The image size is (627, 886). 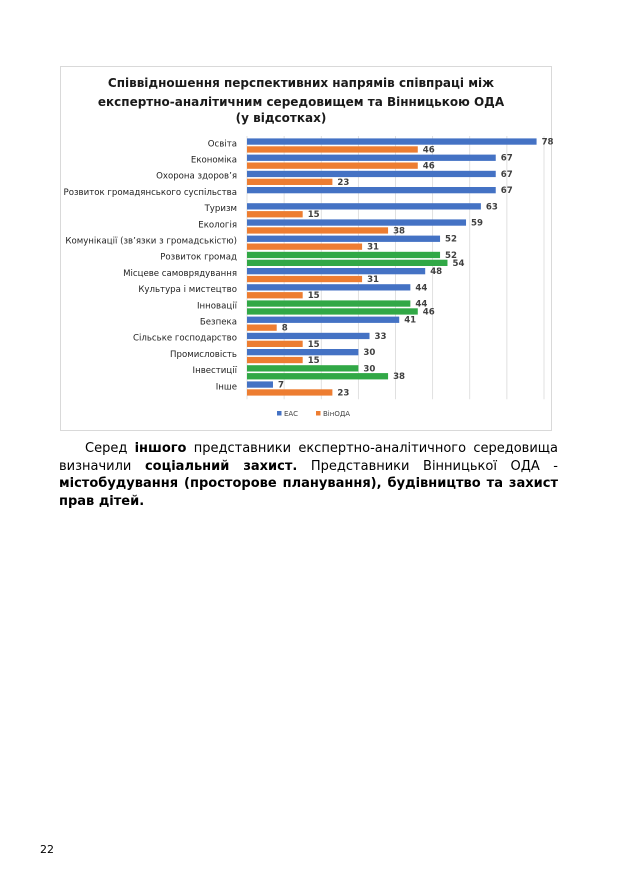 I want to click on data-label: 54, so click(x=458, y=264).